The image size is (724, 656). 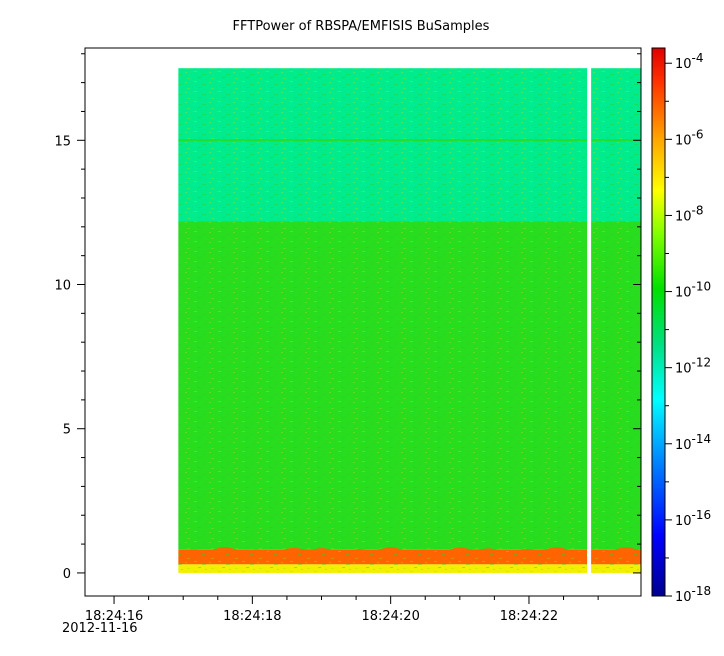 What do you see at coordinates (342, 610) in the screenshot?
I see `x-axis: 18:24:16 18:24:18 18:24:20 18:24:22` at bounding box center [342, 610].